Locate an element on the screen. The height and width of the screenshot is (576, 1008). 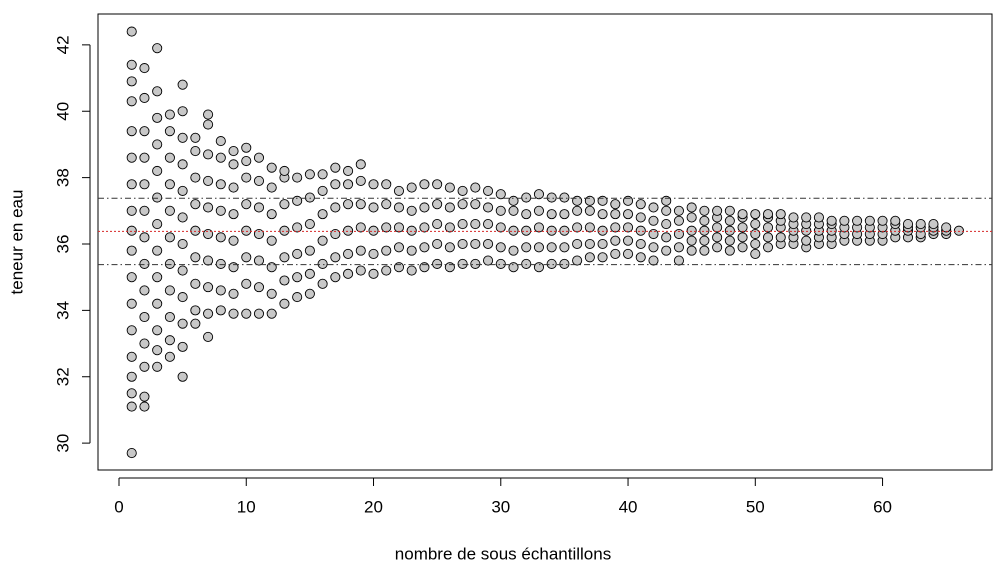
y-tick-label: 42 is located at coordinates (62, 44).